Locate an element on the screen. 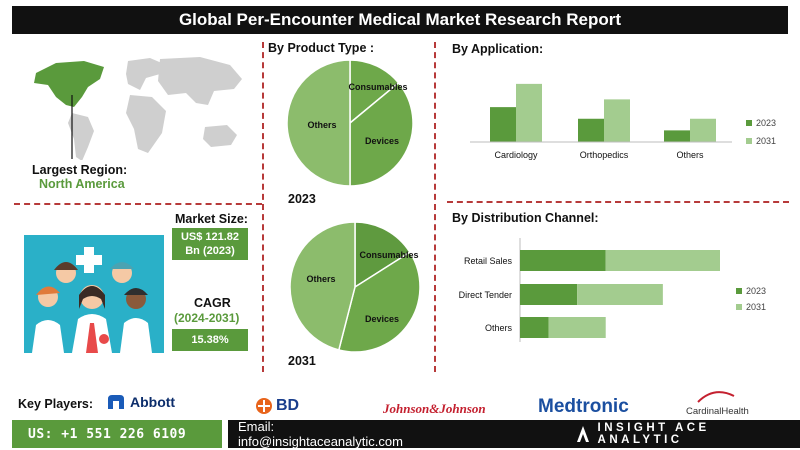 The image size is (800, 450). cagr-period: (2024-2031) is located at coordinates (207, 318).